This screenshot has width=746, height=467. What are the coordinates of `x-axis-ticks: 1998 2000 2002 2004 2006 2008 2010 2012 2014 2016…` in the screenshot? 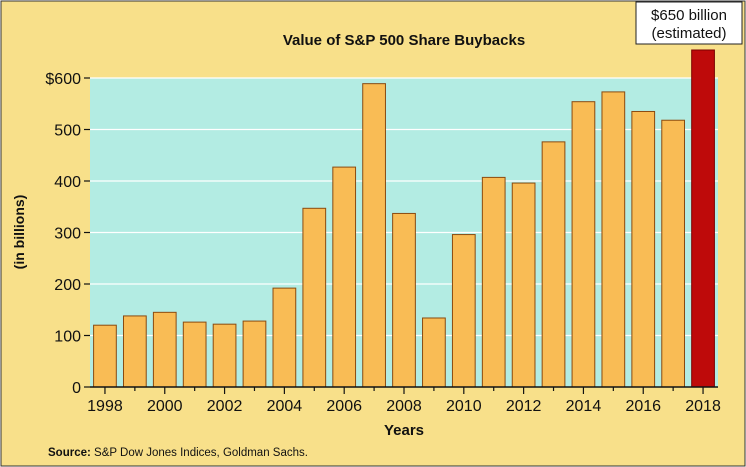 It's located at (404, 401).